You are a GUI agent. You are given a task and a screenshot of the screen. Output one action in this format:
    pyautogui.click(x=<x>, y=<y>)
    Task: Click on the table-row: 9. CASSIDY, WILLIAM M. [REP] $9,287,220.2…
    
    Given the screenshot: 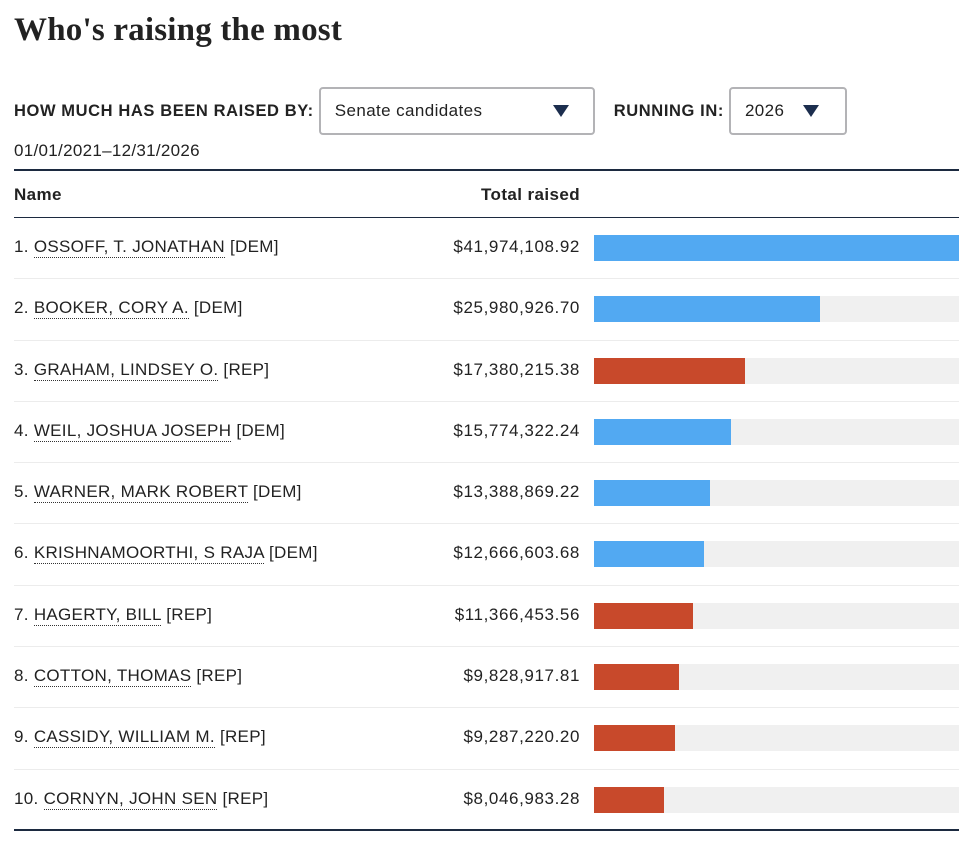 What is the action you would take?
    pyautogui.click(x=486, y=739)
    